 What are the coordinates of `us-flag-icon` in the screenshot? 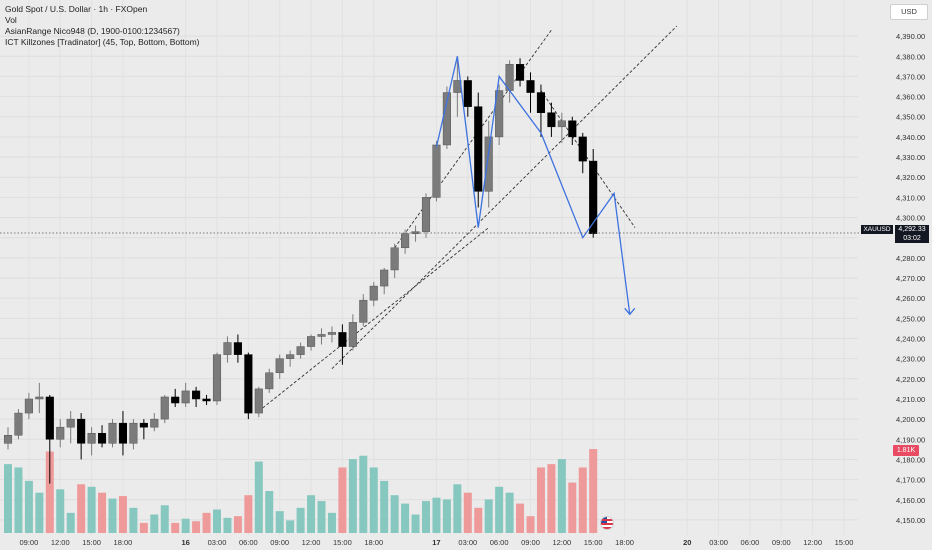 It's located at (607, 523).